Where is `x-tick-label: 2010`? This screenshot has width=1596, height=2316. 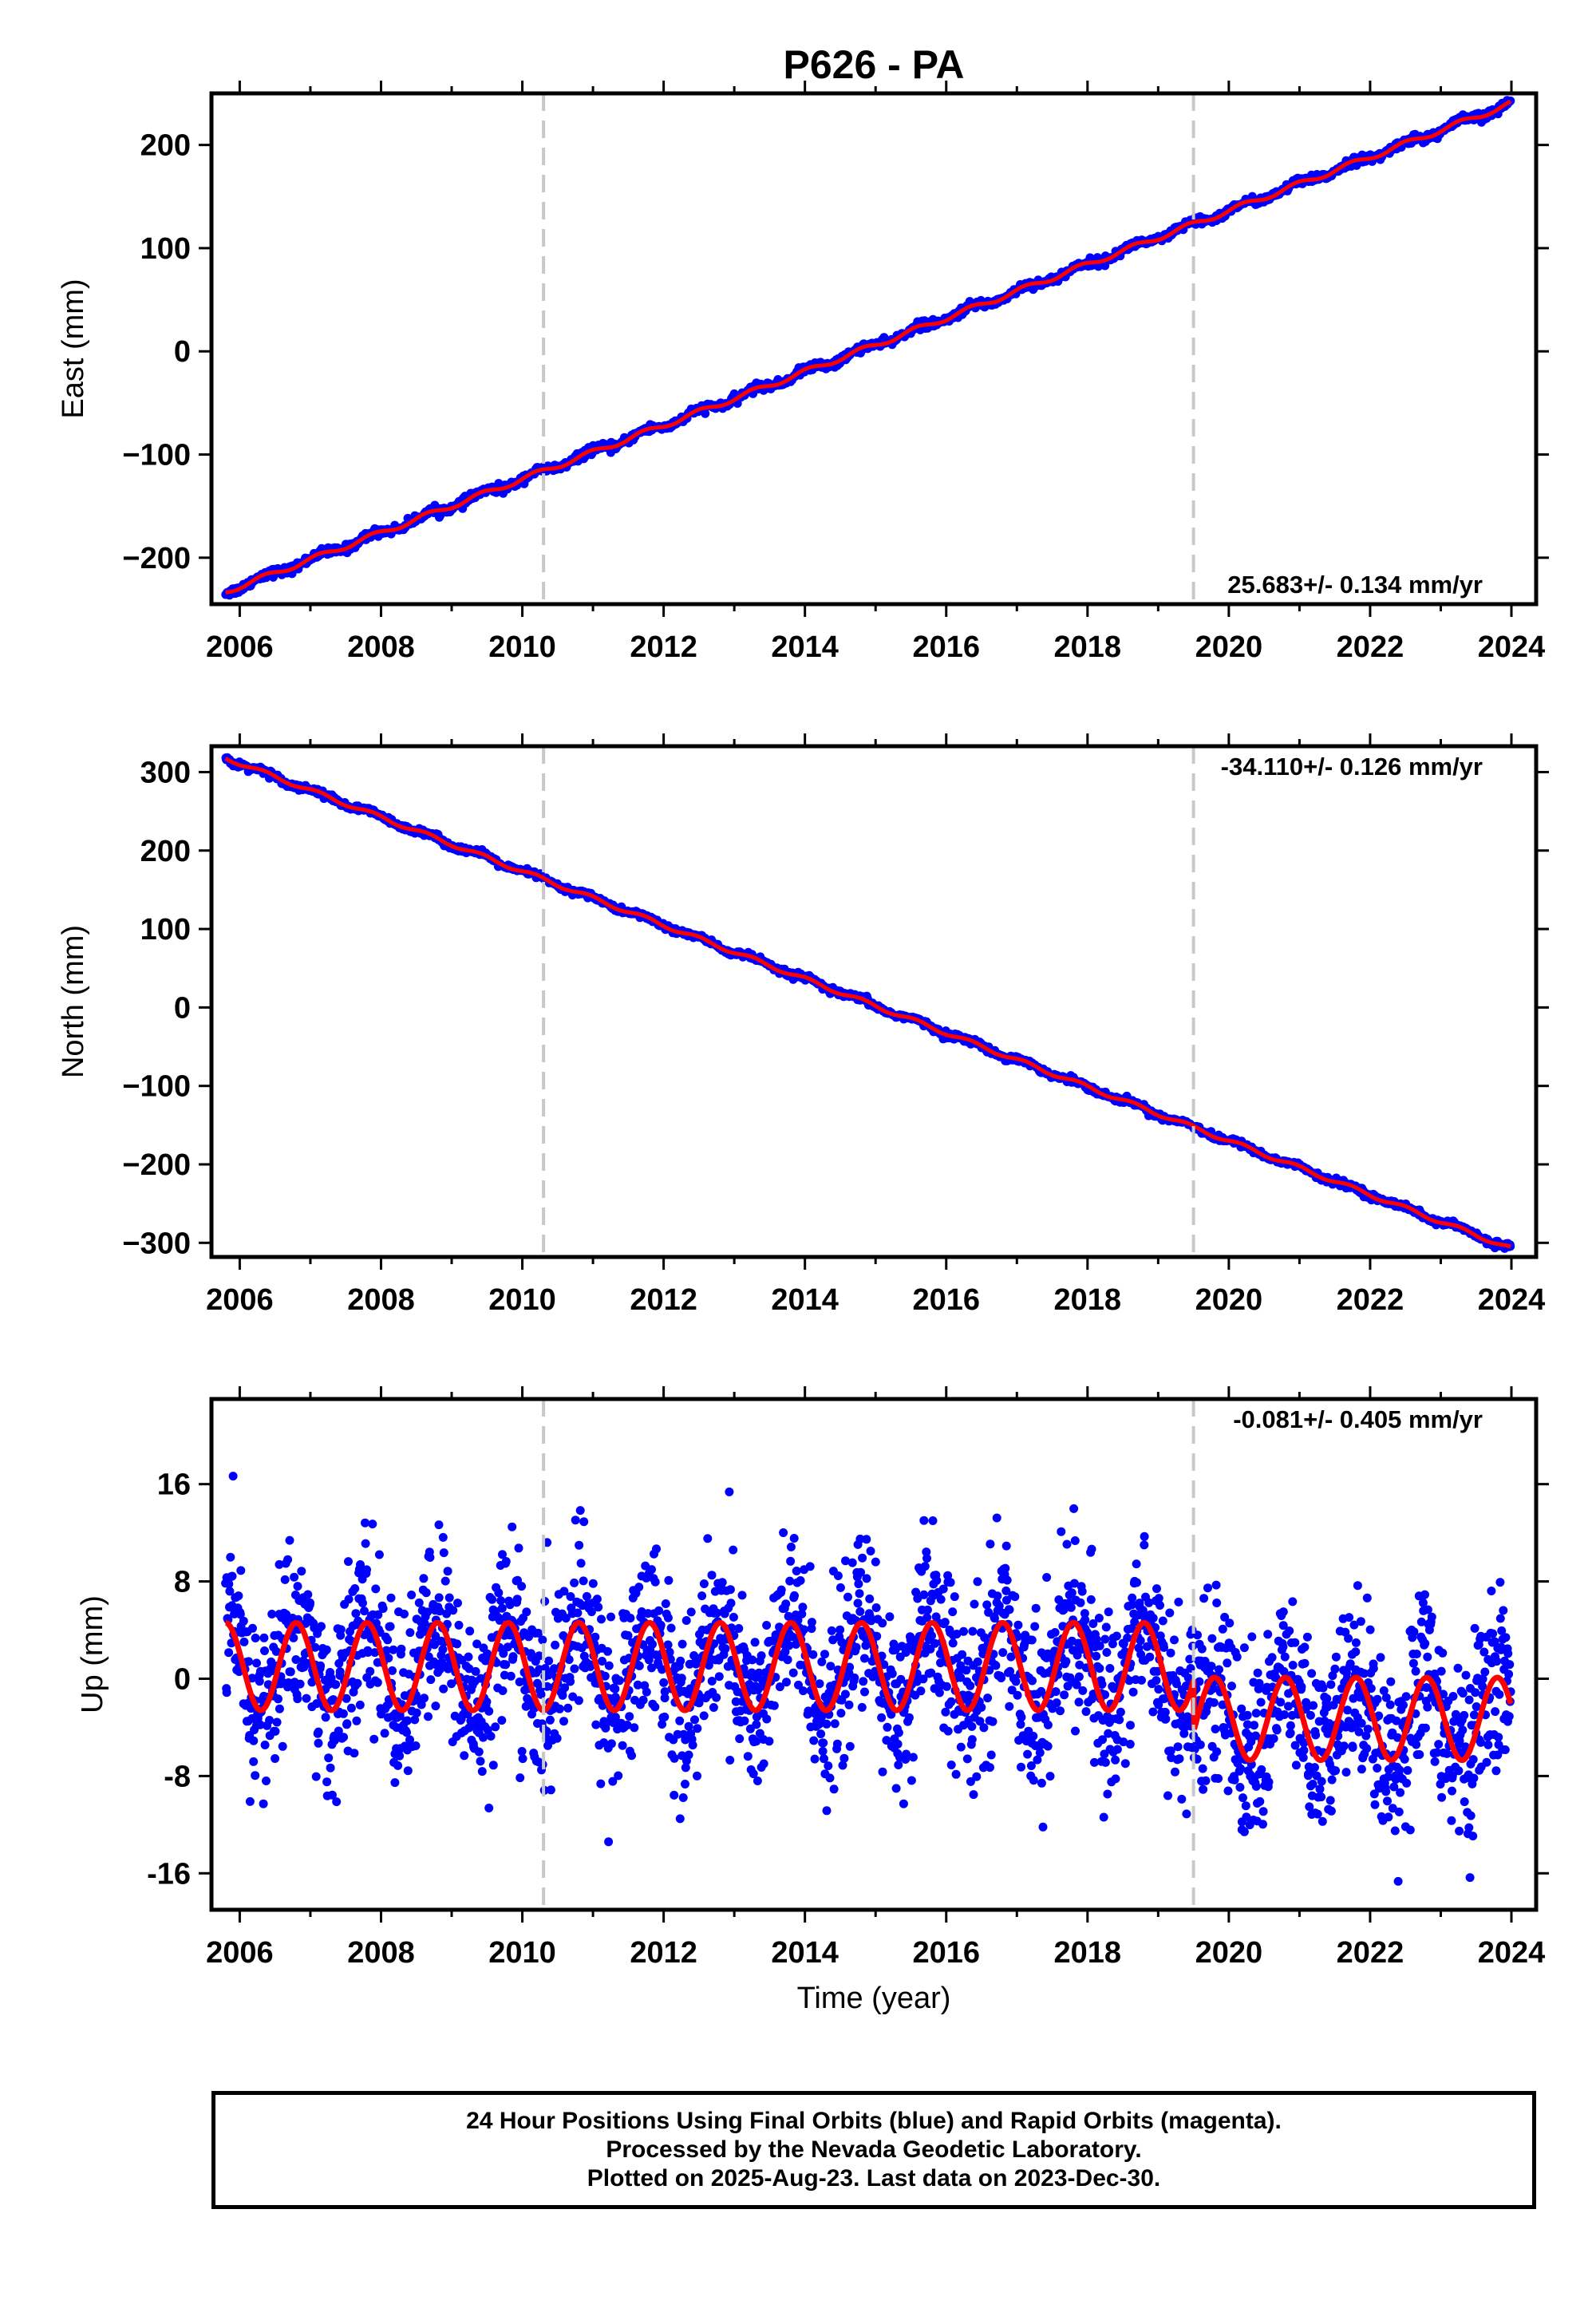 x-tick-label: 2010 is located at coordinates (522, 1300).